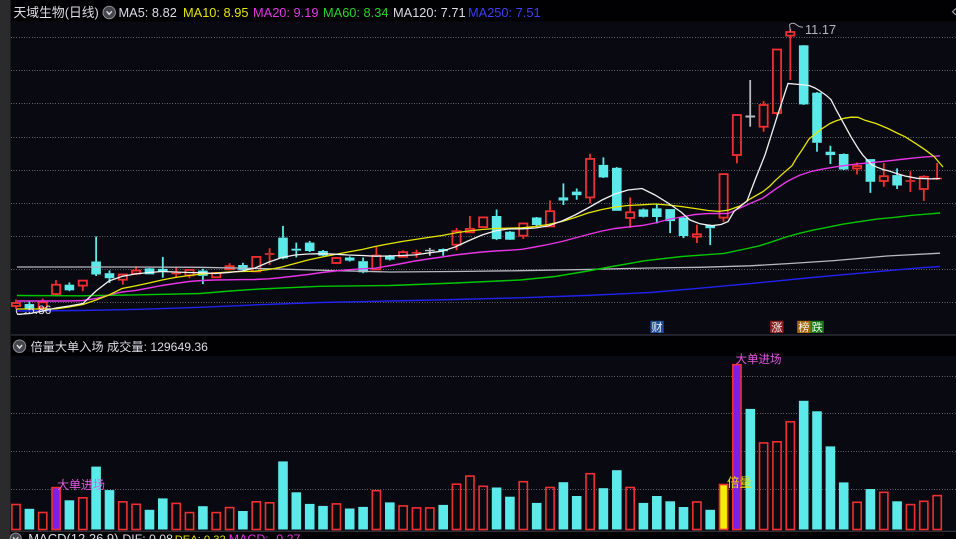  What do you see at coordinates (215, 12) in the screenshot?
I see `svg-text: MA10: 8.95` at bounding box center [215, 12].